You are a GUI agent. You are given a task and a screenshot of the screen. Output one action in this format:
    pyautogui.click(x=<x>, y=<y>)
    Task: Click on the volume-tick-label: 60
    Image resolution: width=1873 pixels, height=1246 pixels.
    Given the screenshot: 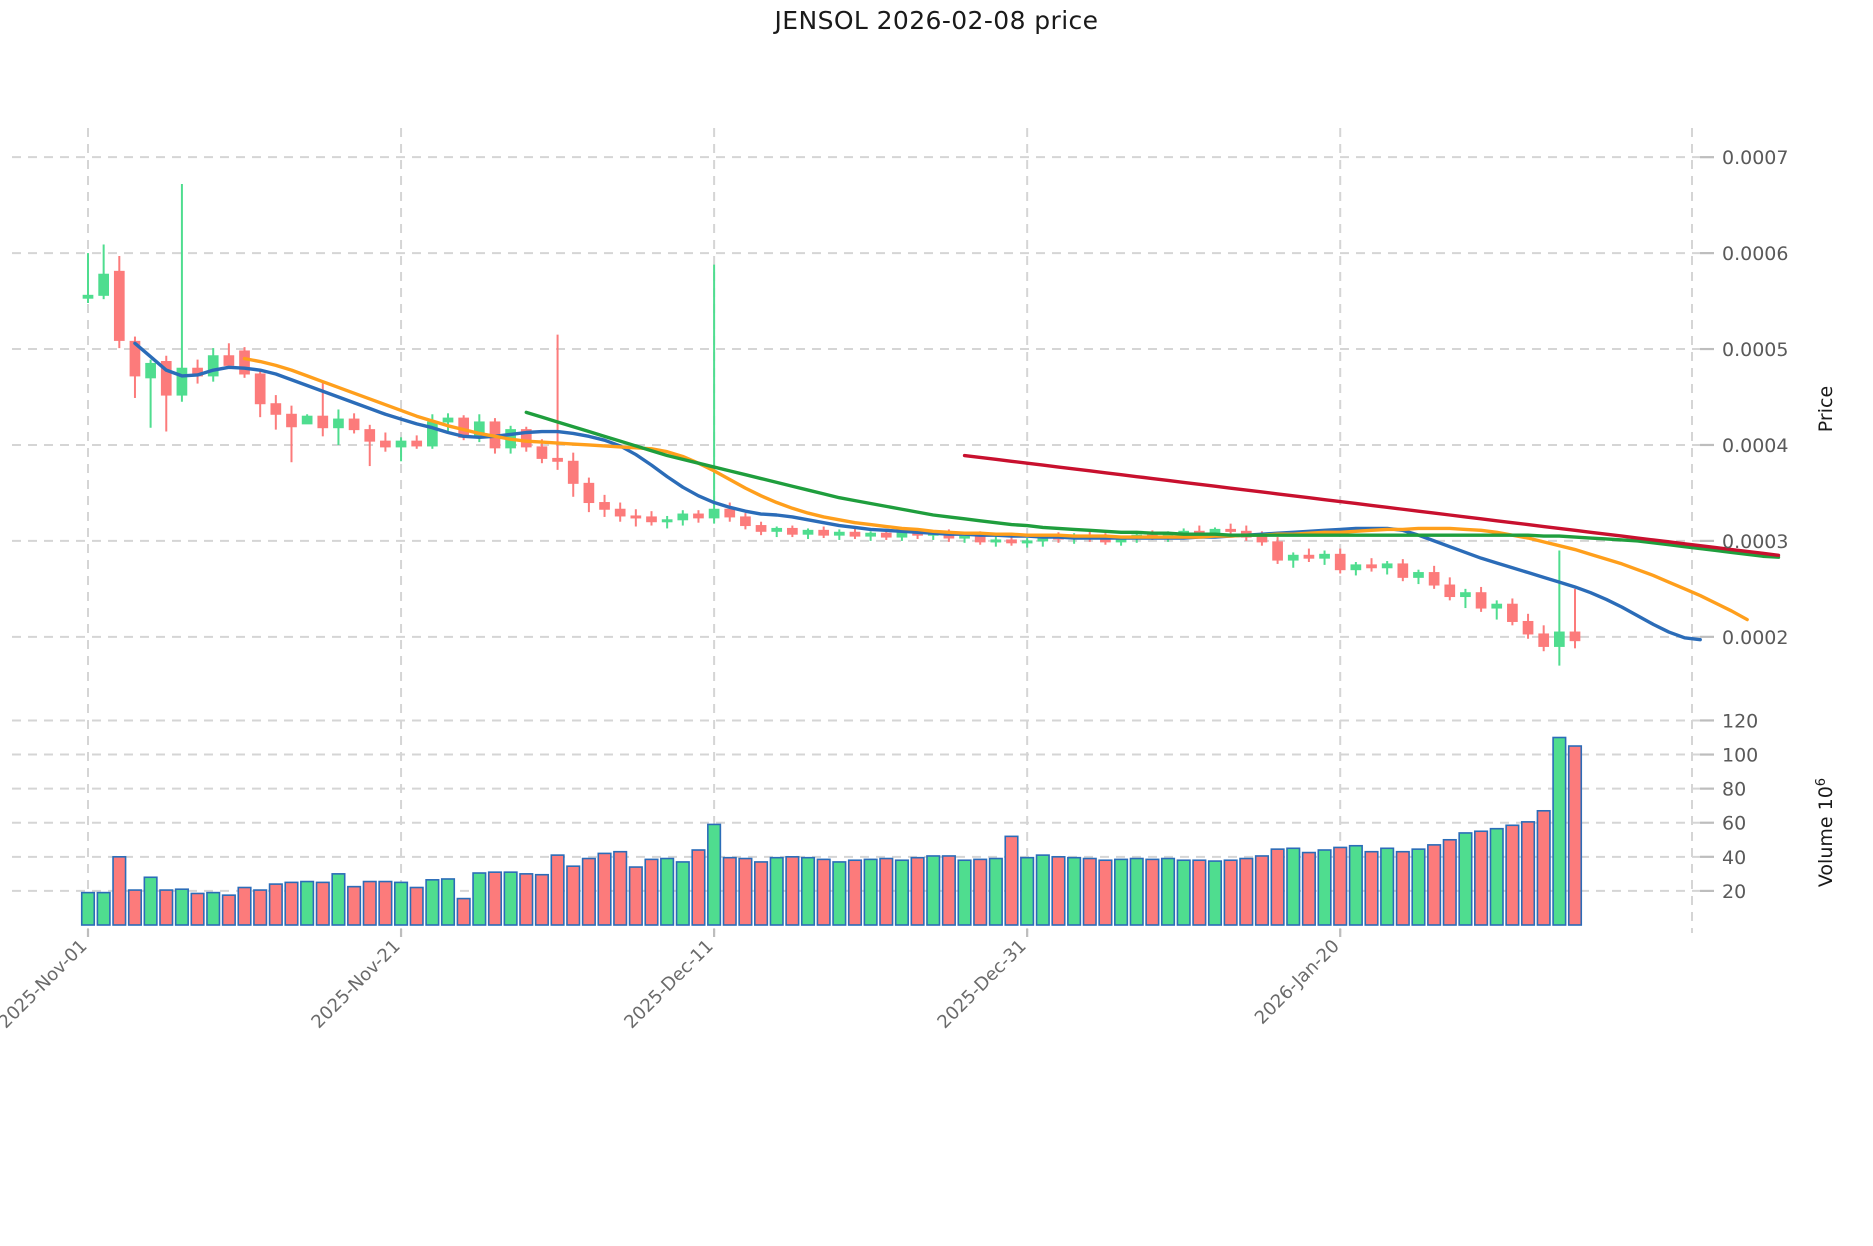 What is the action you would take?
    pyautogui.click(x=1734, y=824)
    